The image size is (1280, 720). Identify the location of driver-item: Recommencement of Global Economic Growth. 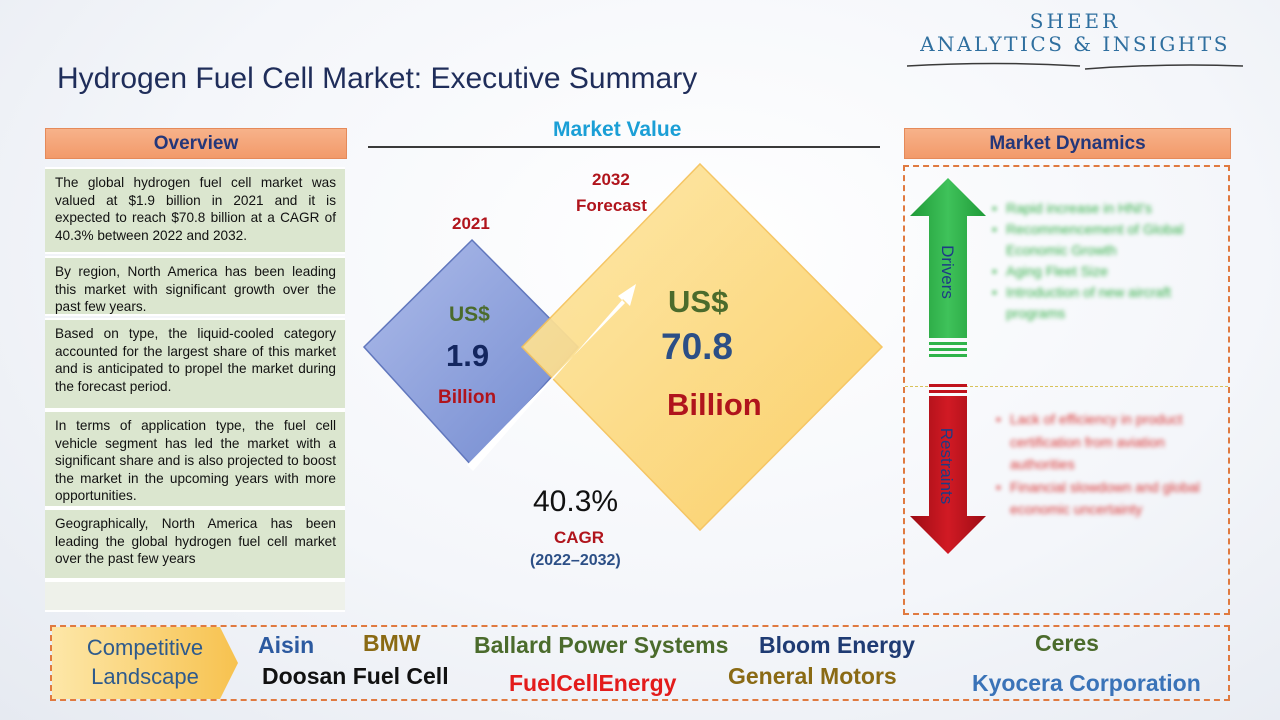
(1105, 240).